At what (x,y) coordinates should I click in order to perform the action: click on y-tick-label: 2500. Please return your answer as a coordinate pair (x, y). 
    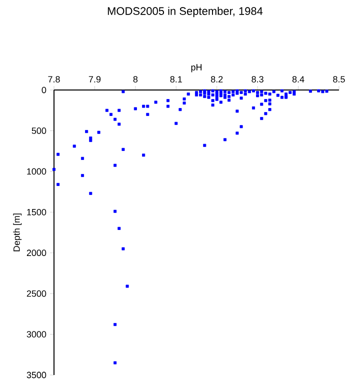
    Looking at the image, I should click on (36, 293).